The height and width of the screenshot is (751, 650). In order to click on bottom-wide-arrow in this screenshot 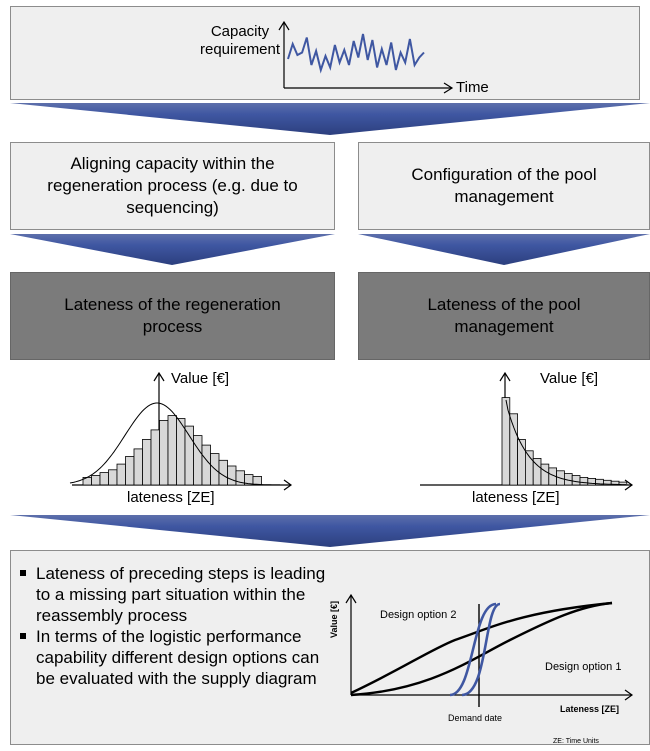, I will do `click(330, 531)`.